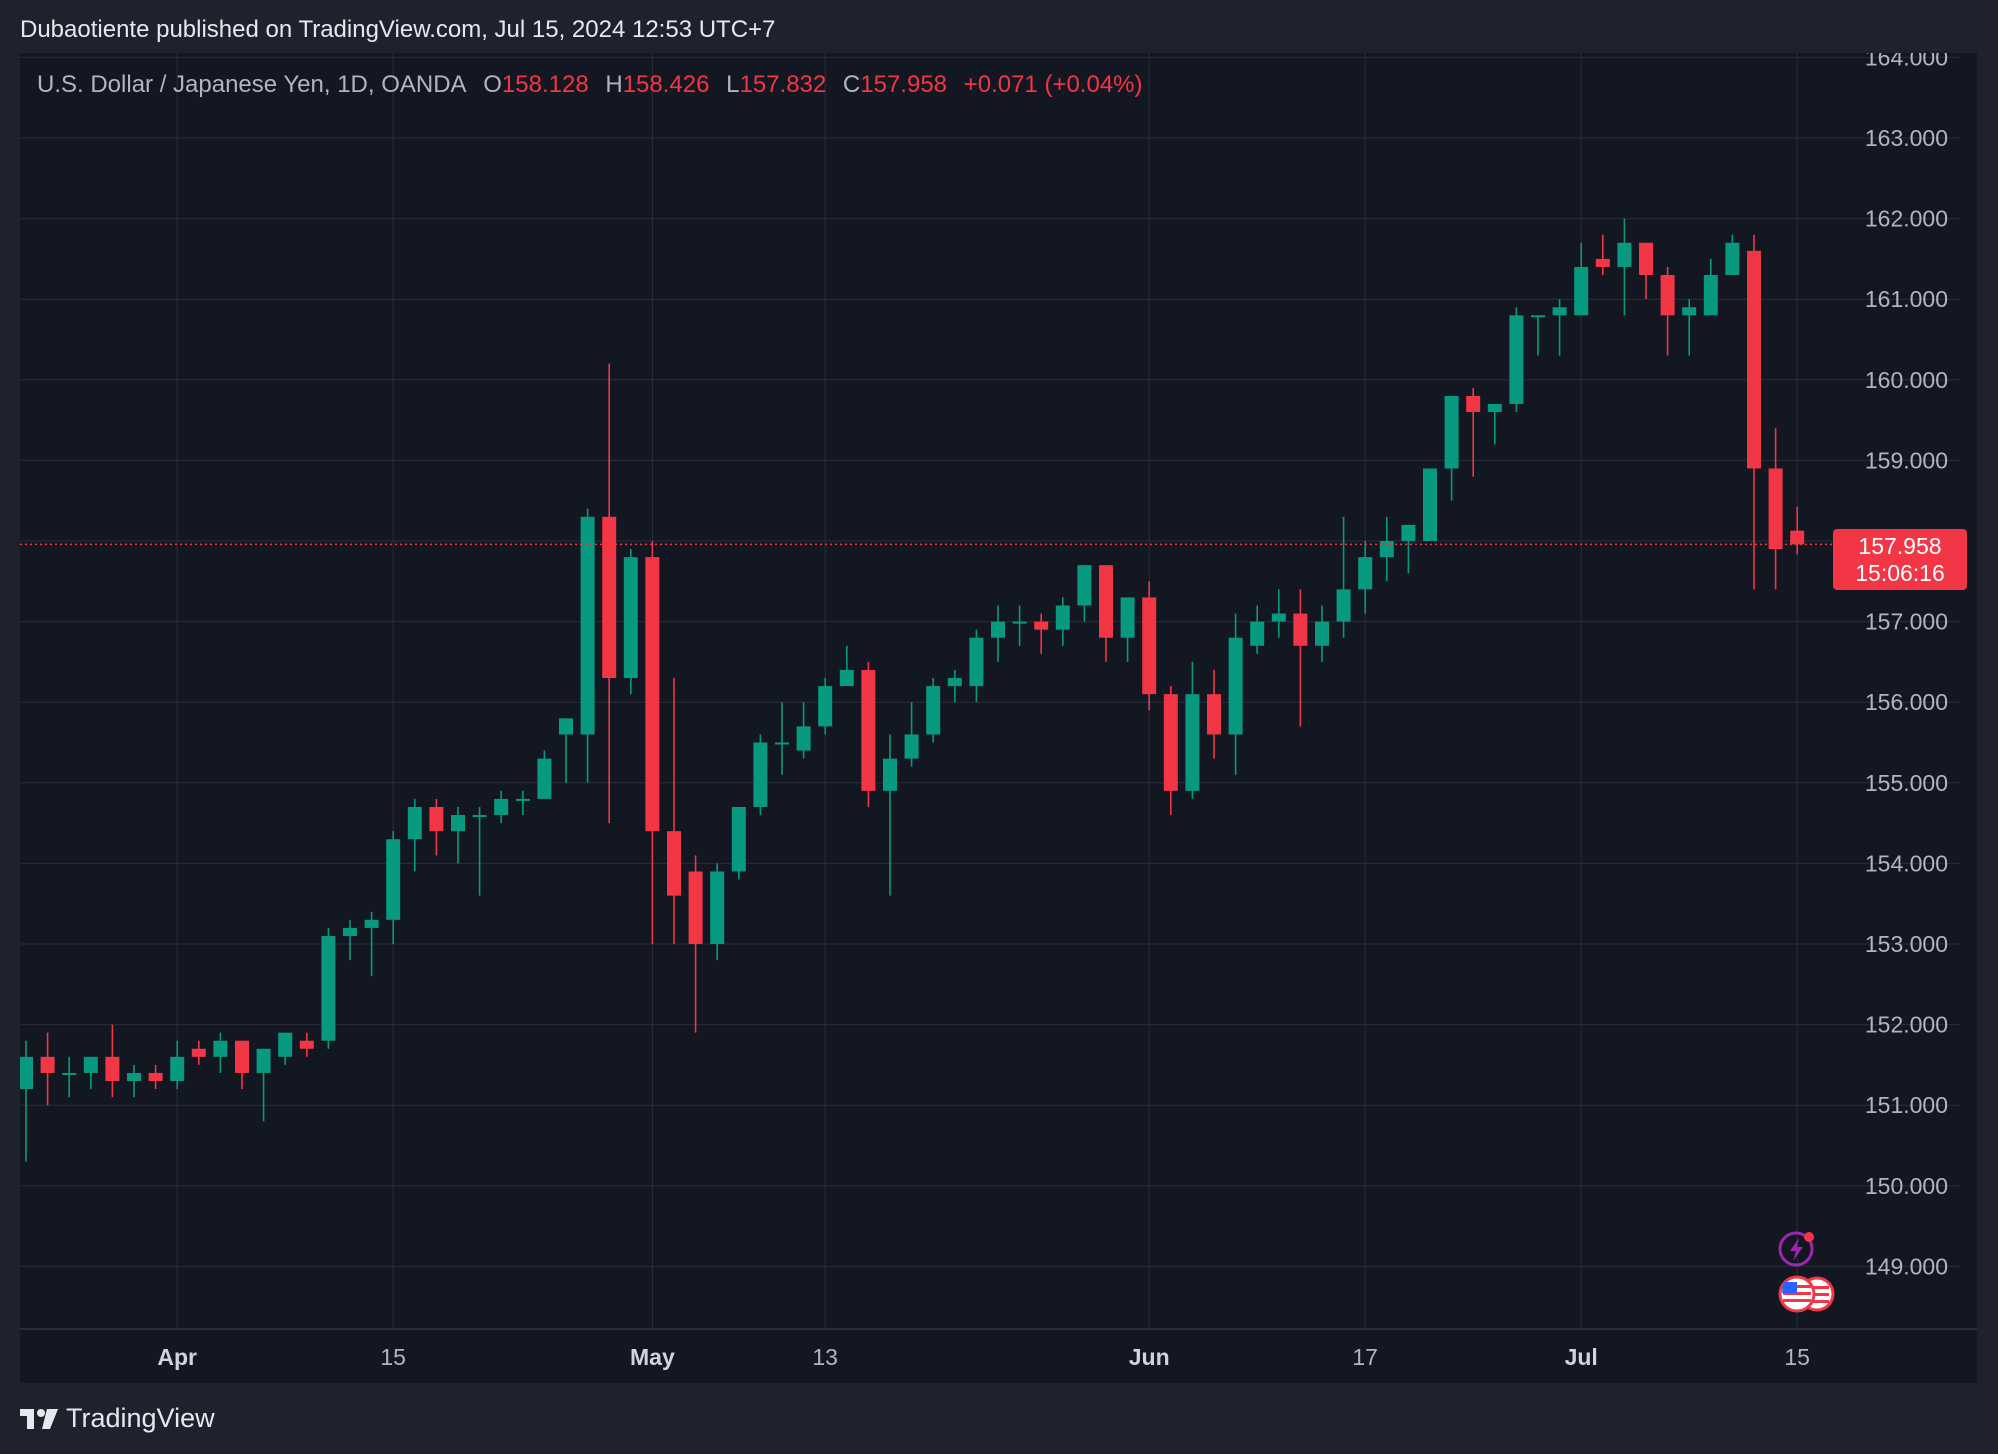 The height and width of the screenshot is (1454, 1998). I want to click on time-tick-label: Apr, so click(177, 1357).